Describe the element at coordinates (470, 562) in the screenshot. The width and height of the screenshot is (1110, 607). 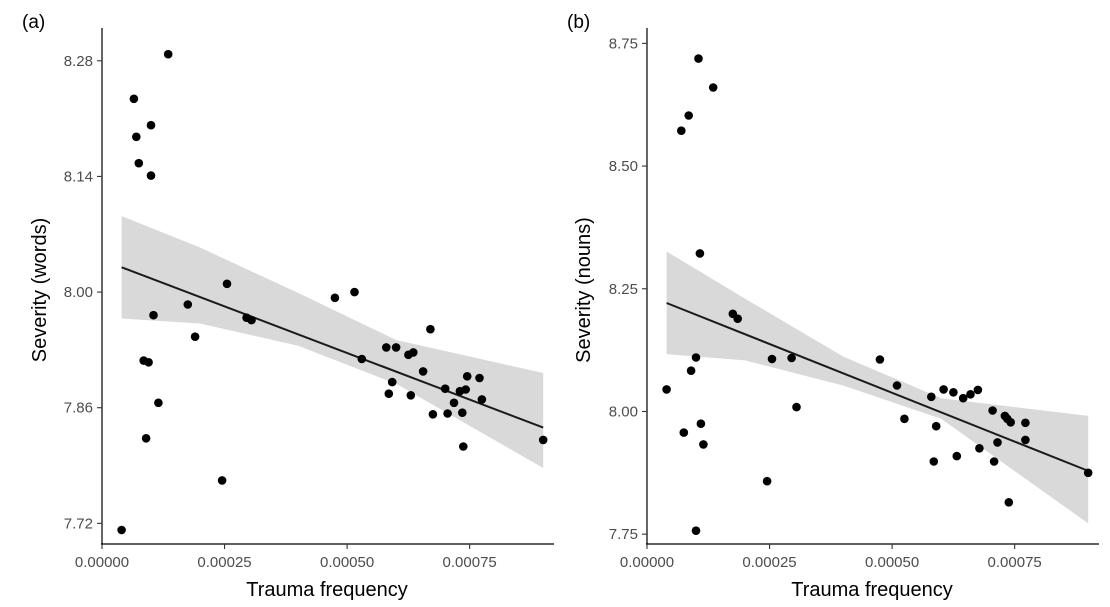
I see `panel-a-x-tick-label: 0.00075` at that location.